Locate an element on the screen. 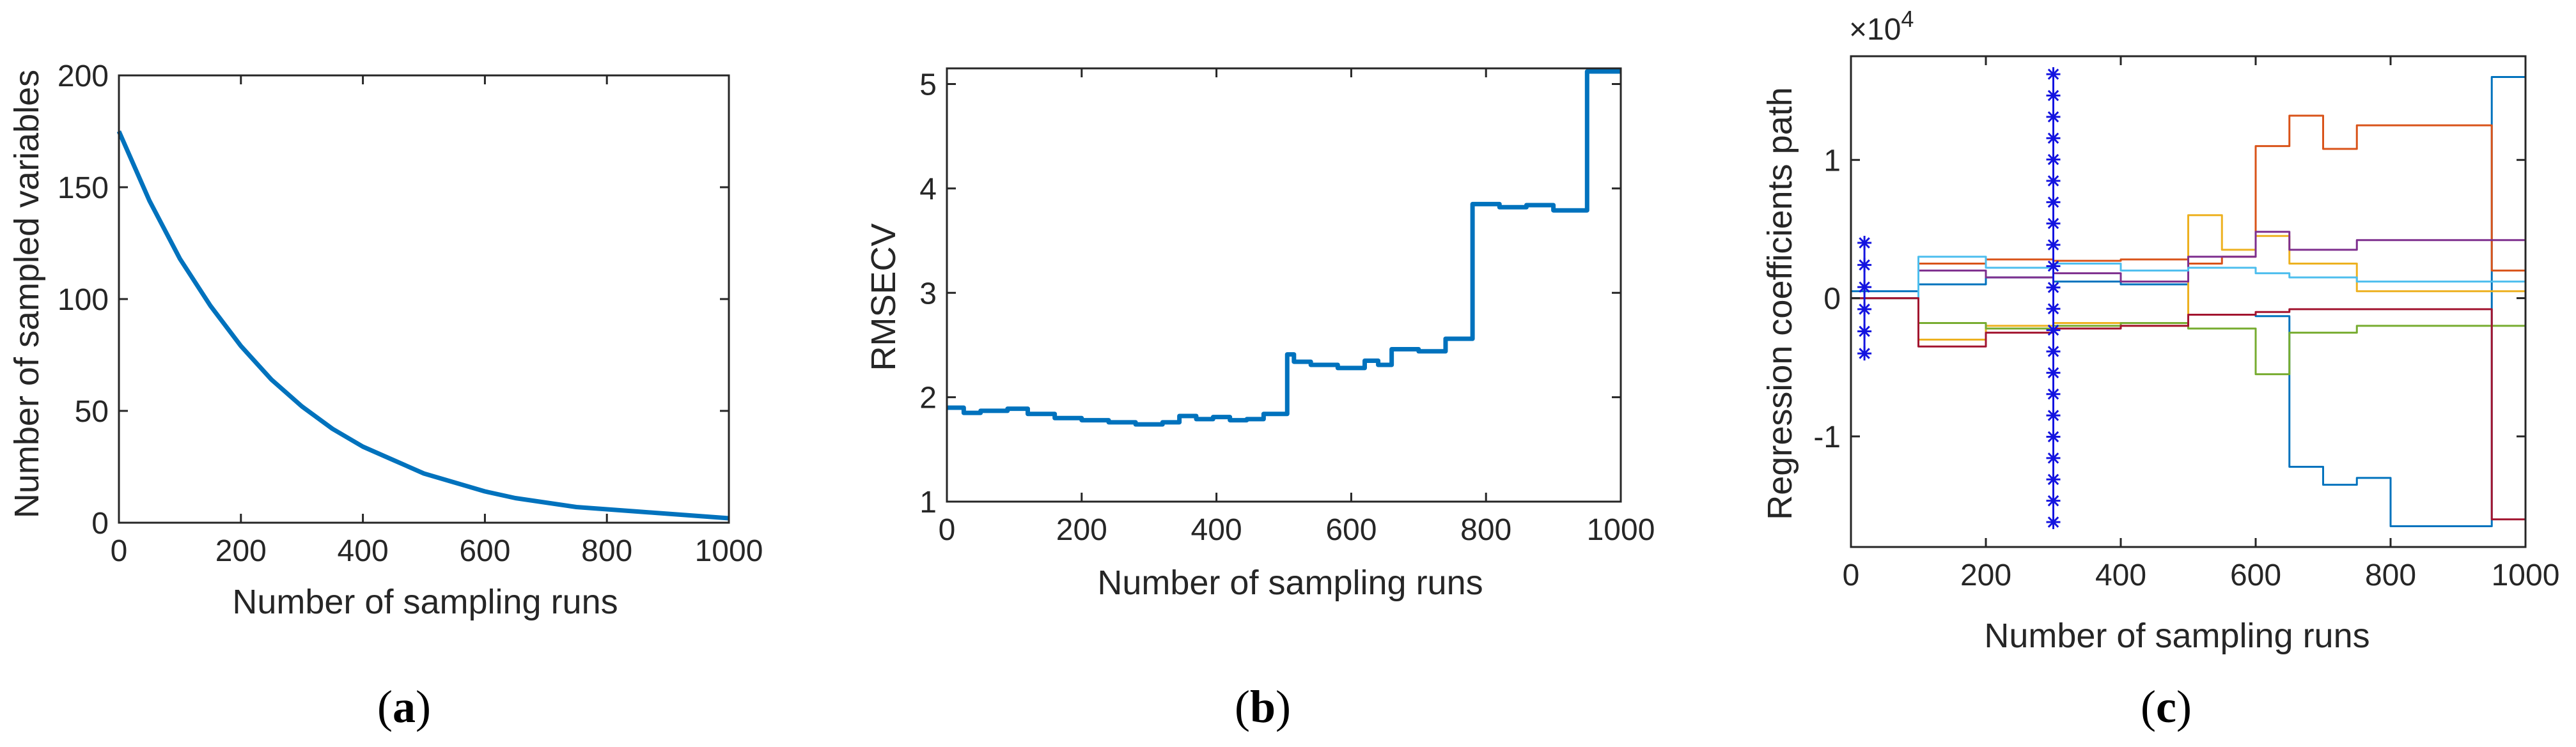 The height and width of the screenshot is (747, 2576). panel-a-letter: a is located at coordinates (404, 706).